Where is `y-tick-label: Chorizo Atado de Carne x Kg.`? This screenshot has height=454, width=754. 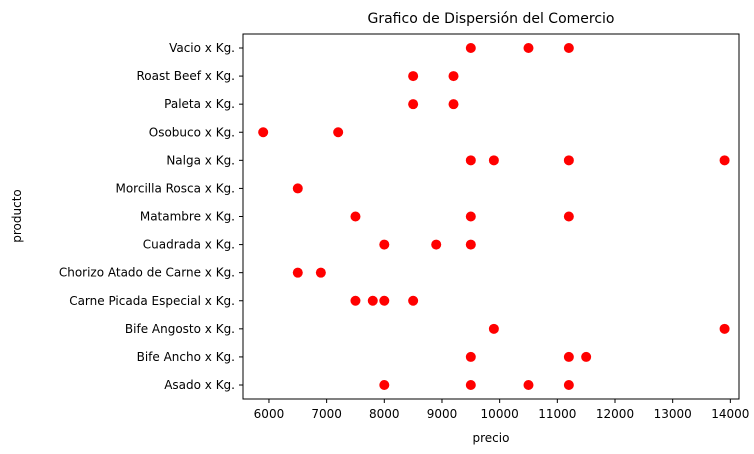 y-tick-label: Chorizo Atado de Carne x Kg. is located at coordinates (147, 273).